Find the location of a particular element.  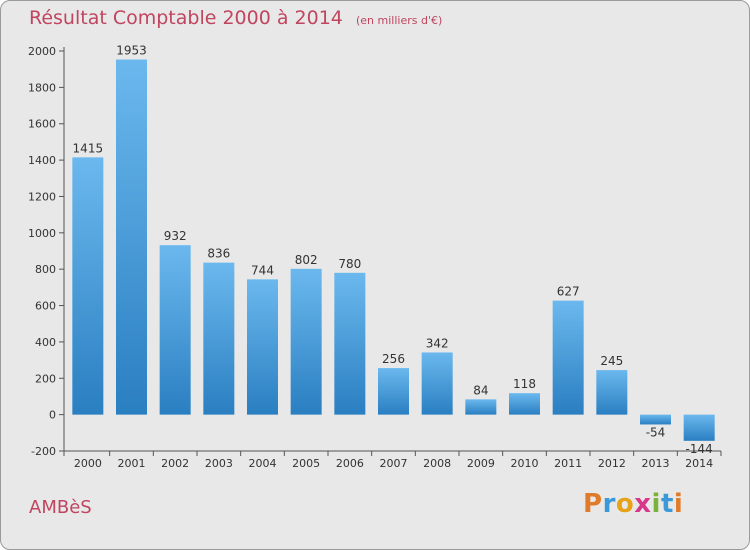

y-tick-label: 1600 is located at coordinates (42, 124).